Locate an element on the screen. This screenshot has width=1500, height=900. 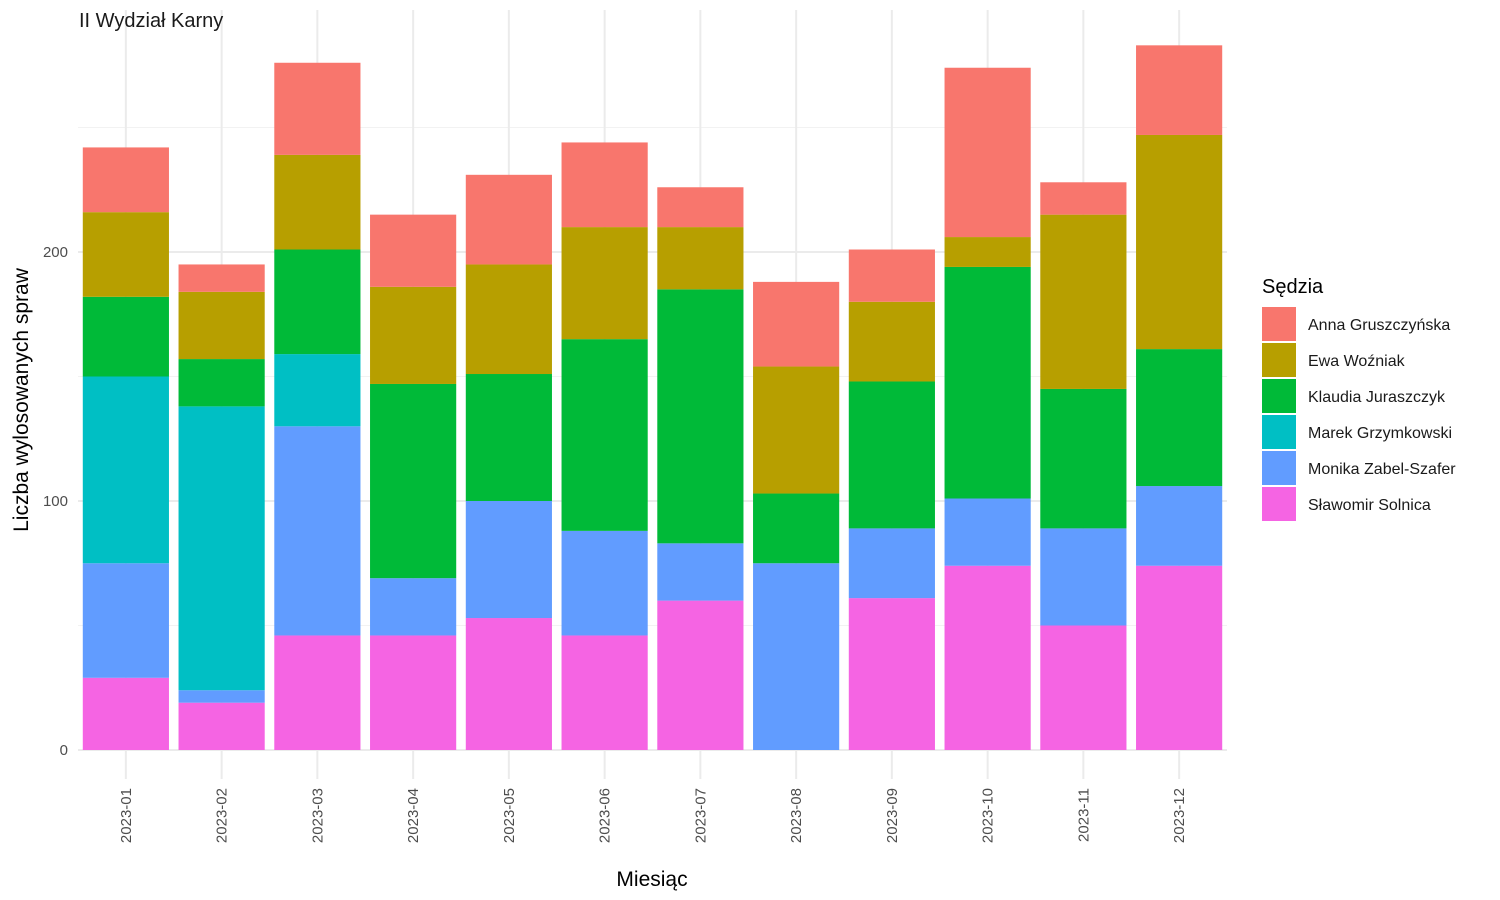
x-tick-label: 2023-12 is located at coordinates (1179, 815).